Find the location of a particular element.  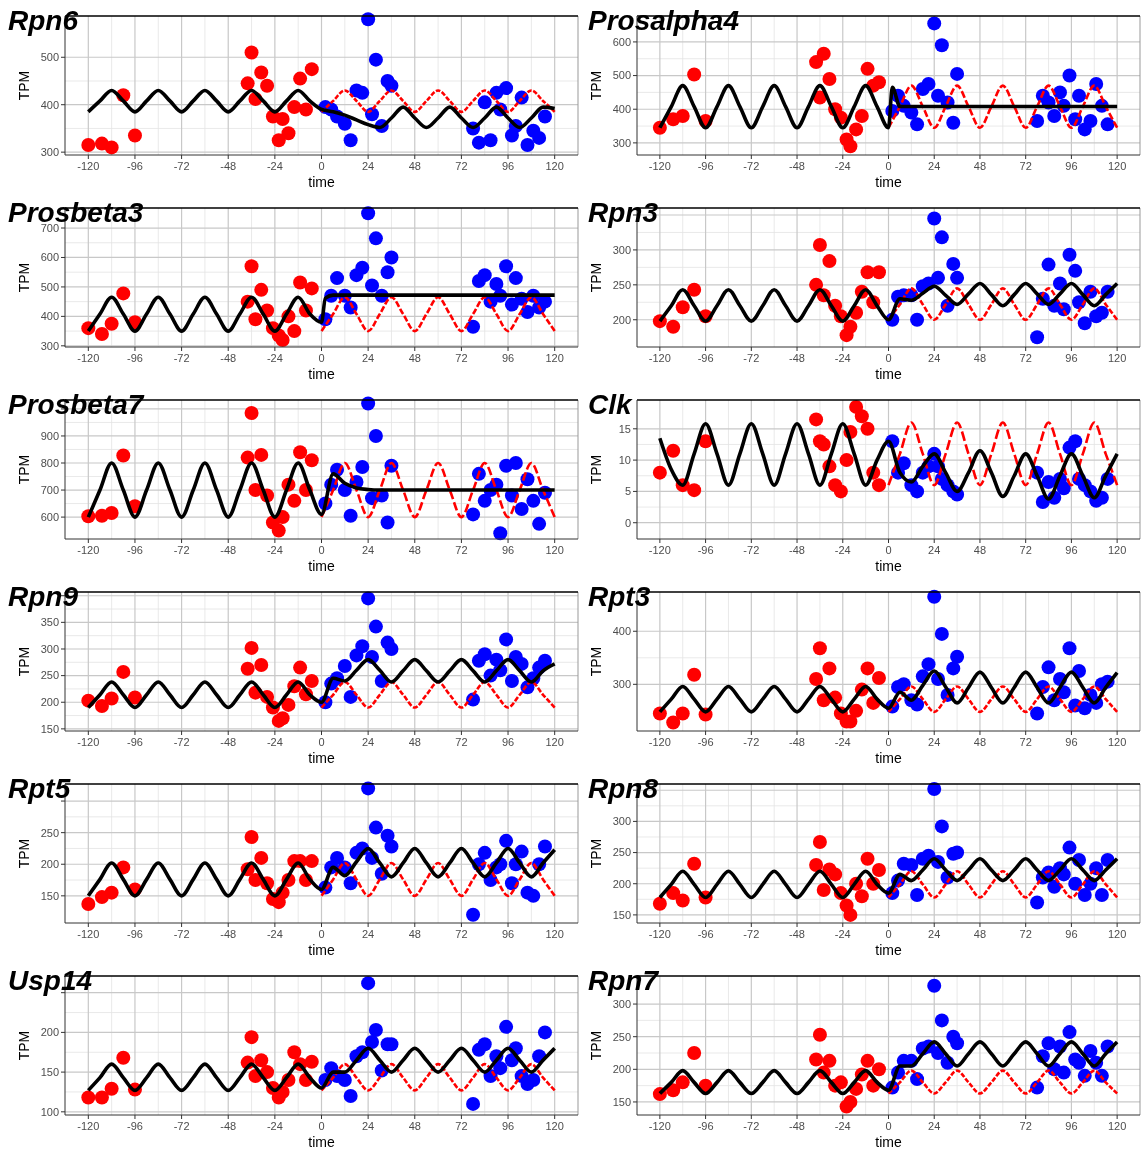

y-tick-label: 900 is located at coordinates (49, 435).